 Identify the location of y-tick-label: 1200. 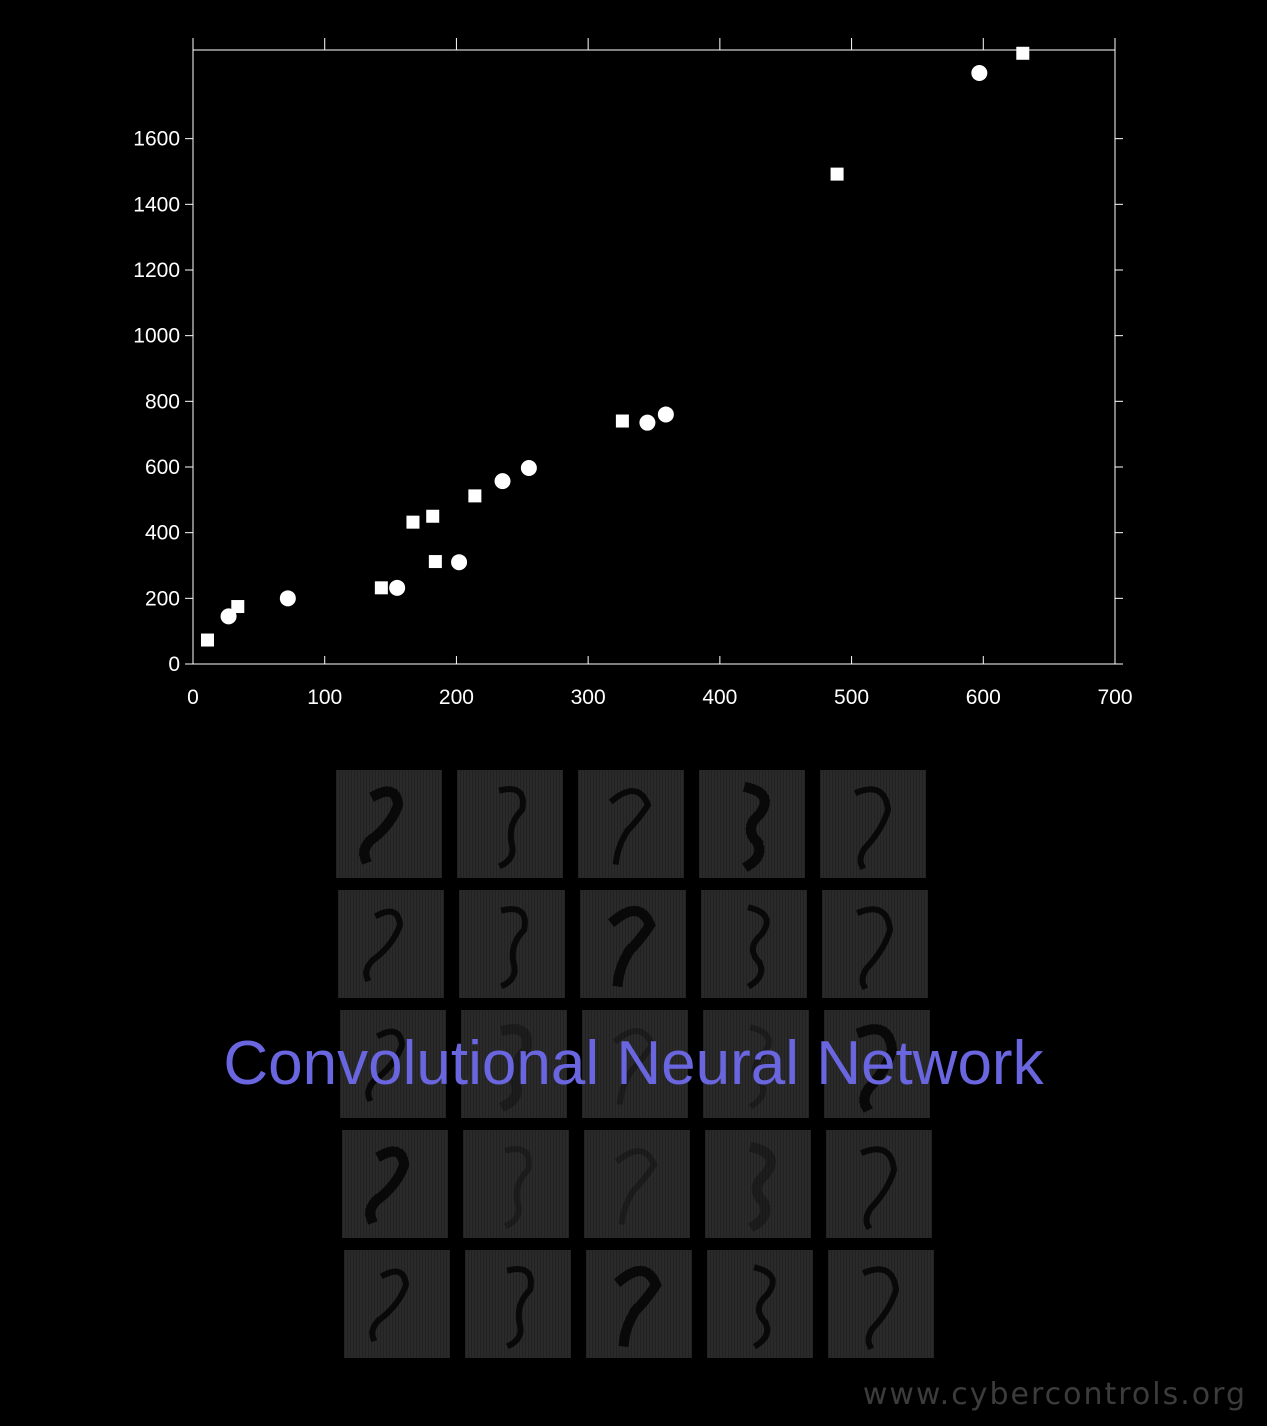
(156, 270).